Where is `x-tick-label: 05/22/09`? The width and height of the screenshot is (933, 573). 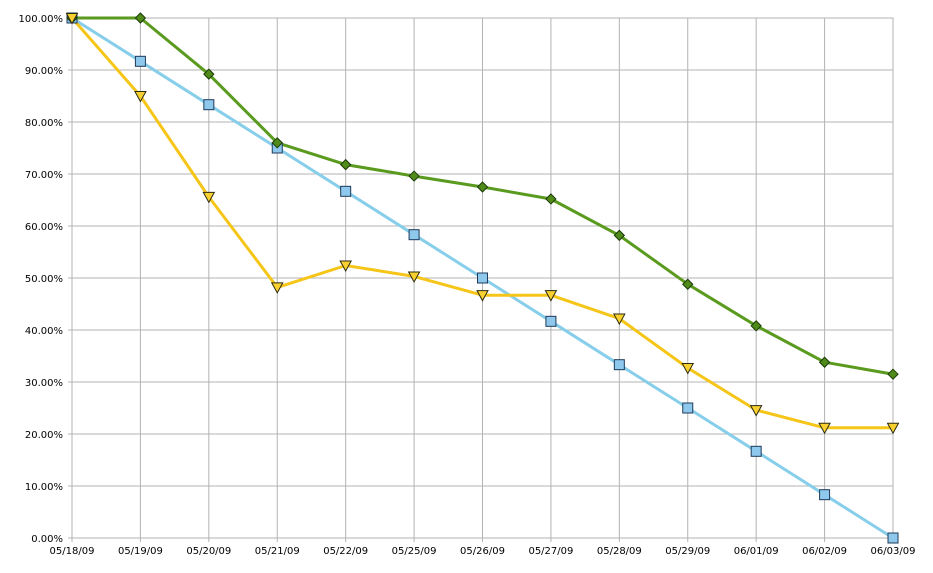
x-tick-label: 05/22/09 is located at coordinates (345, 551).